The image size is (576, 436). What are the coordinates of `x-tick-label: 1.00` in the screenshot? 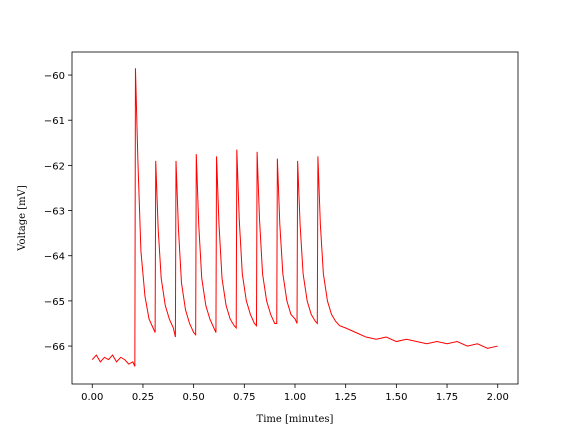 It's located at (295, 397).